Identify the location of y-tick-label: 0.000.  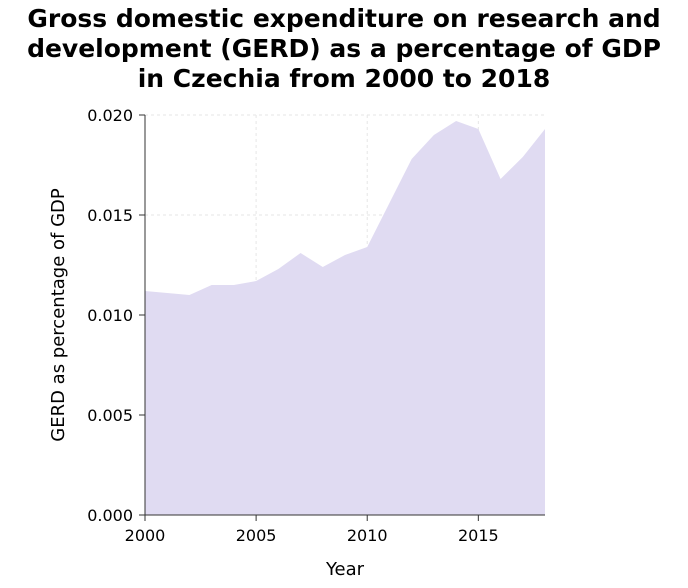
(110, 515).